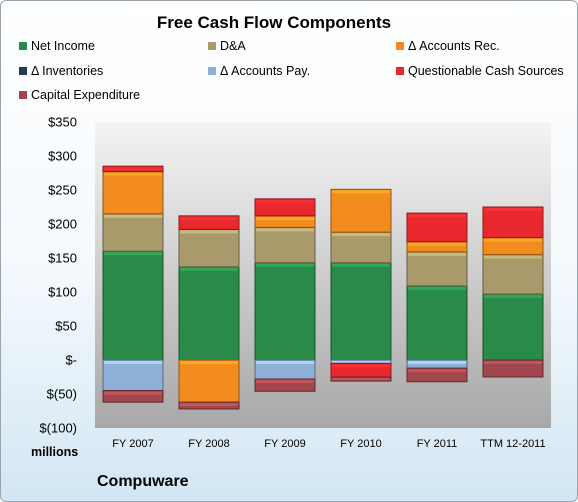 This screenshot has height=502, width=578. Describe the element at coordinates (79, 95) in the screenshot. I see `legend-item-capex: Capital Expenditure` at that location.